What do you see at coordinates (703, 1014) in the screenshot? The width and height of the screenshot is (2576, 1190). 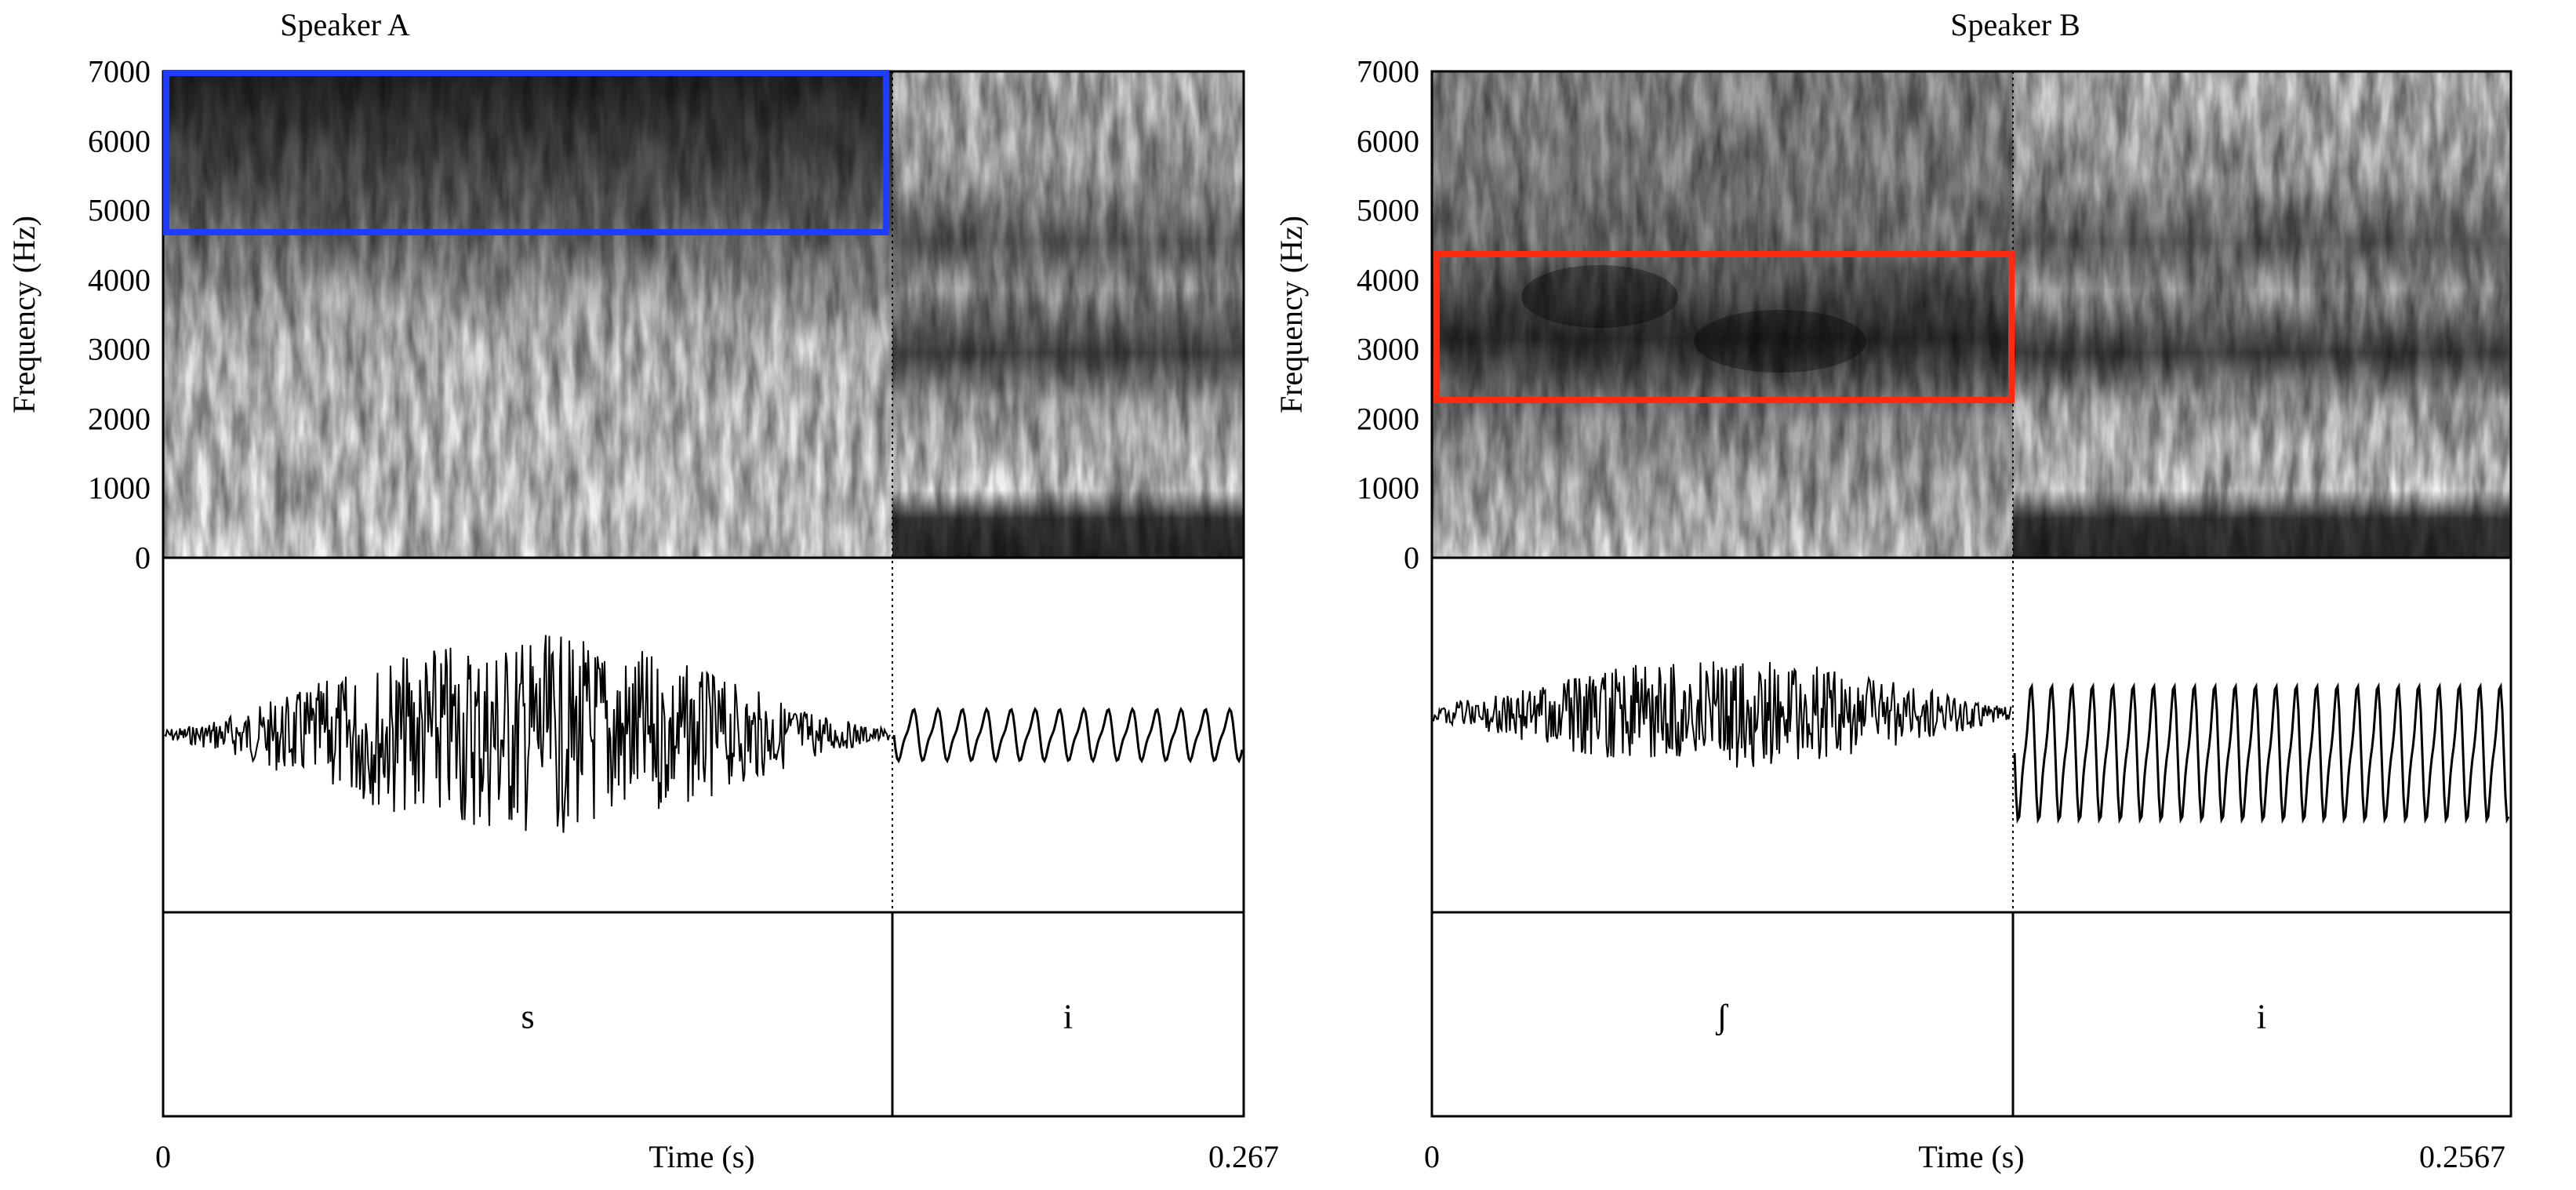 I see `segment-tier: s i` at bounding box center [703, 1014].